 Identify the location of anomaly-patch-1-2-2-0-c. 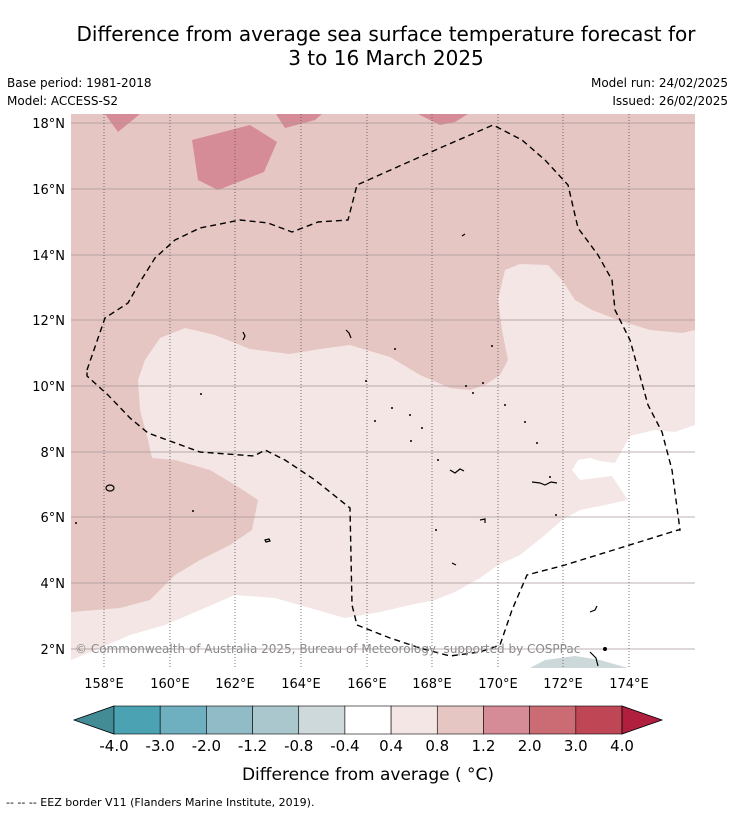
(299, 121).